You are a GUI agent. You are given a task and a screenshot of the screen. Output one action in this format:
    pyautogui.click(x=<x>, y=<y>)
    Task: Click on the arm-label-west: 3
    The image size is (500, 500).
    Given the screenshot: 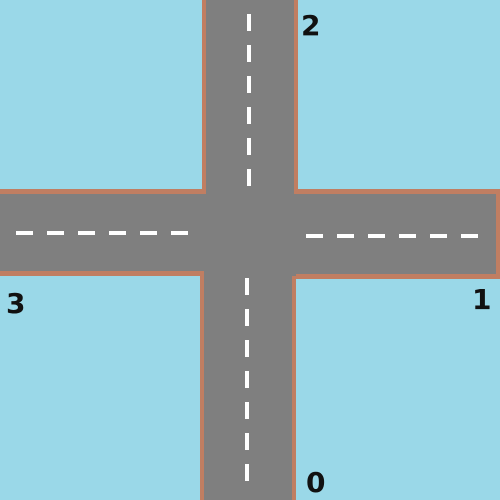 What is the action you would take?
    pyautogui.click(x=16, y=303)
    